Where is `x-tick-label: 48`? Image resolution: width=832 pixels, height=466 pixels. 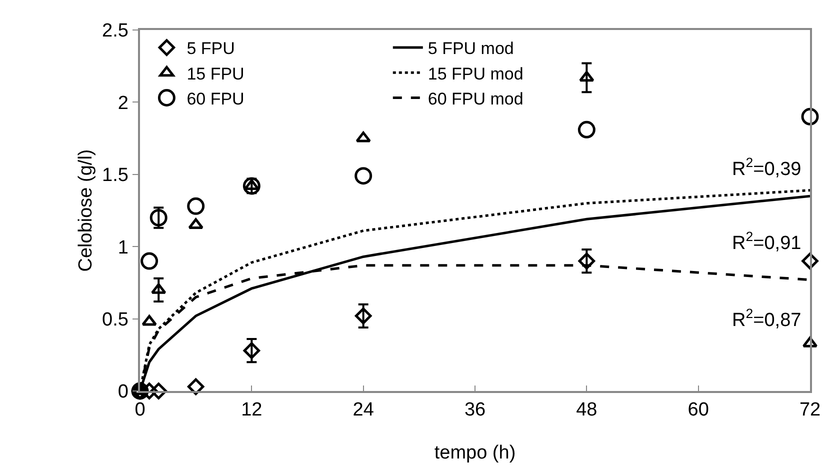
x-tick-label: 48 is located at coordinates (587, 410).